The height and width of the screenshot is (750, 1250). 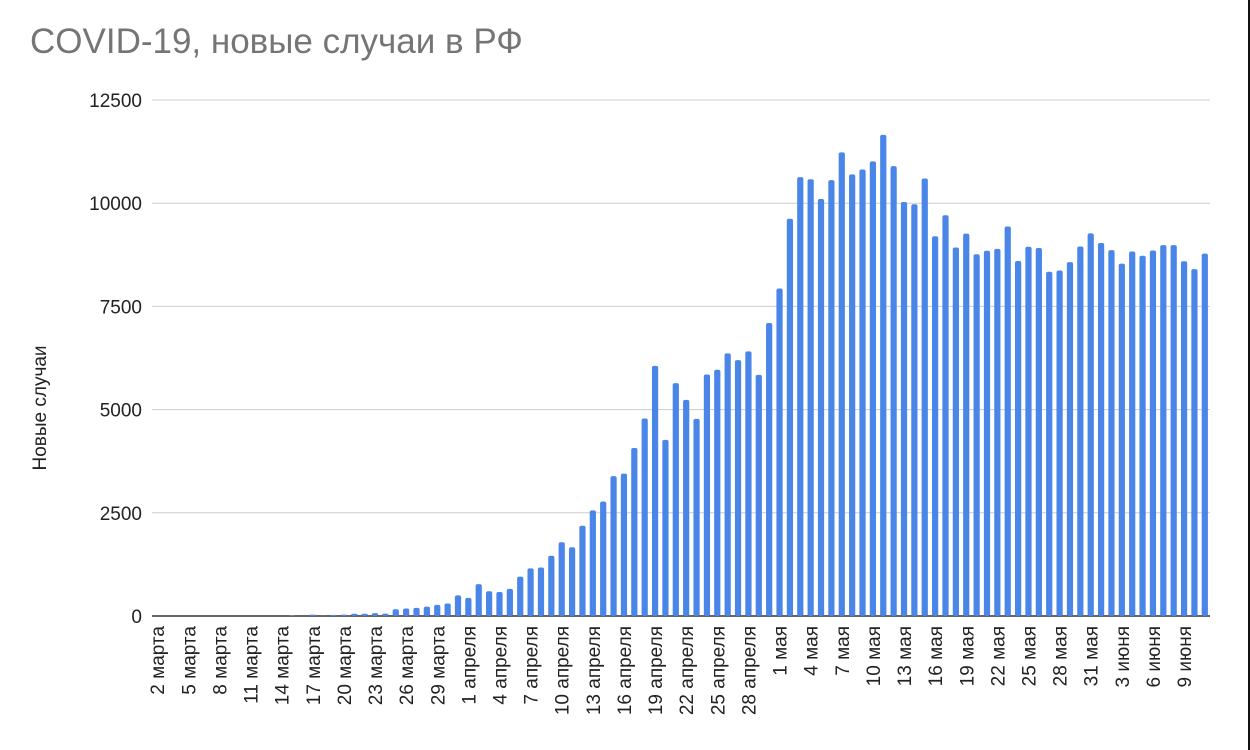 I want to click on x-tick-label: 22 апреля, so click(x=687, y=670).